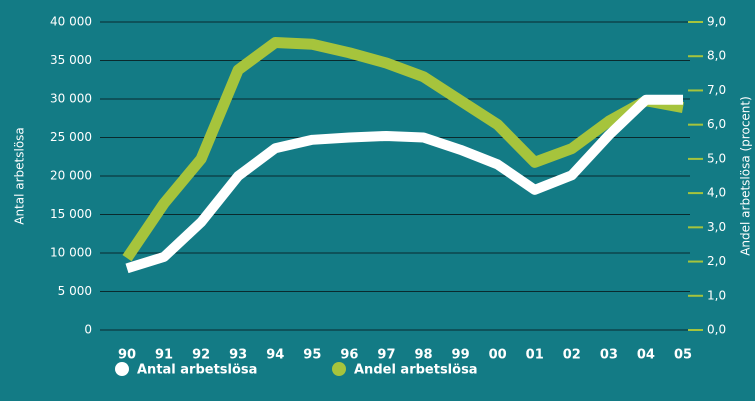 The height and width of the screenshot is (401, 755). What do you see at coordinates (71, 60) in the screenshot?
I see `y-tick-label: 35 000` at bounding box center [71, 60].